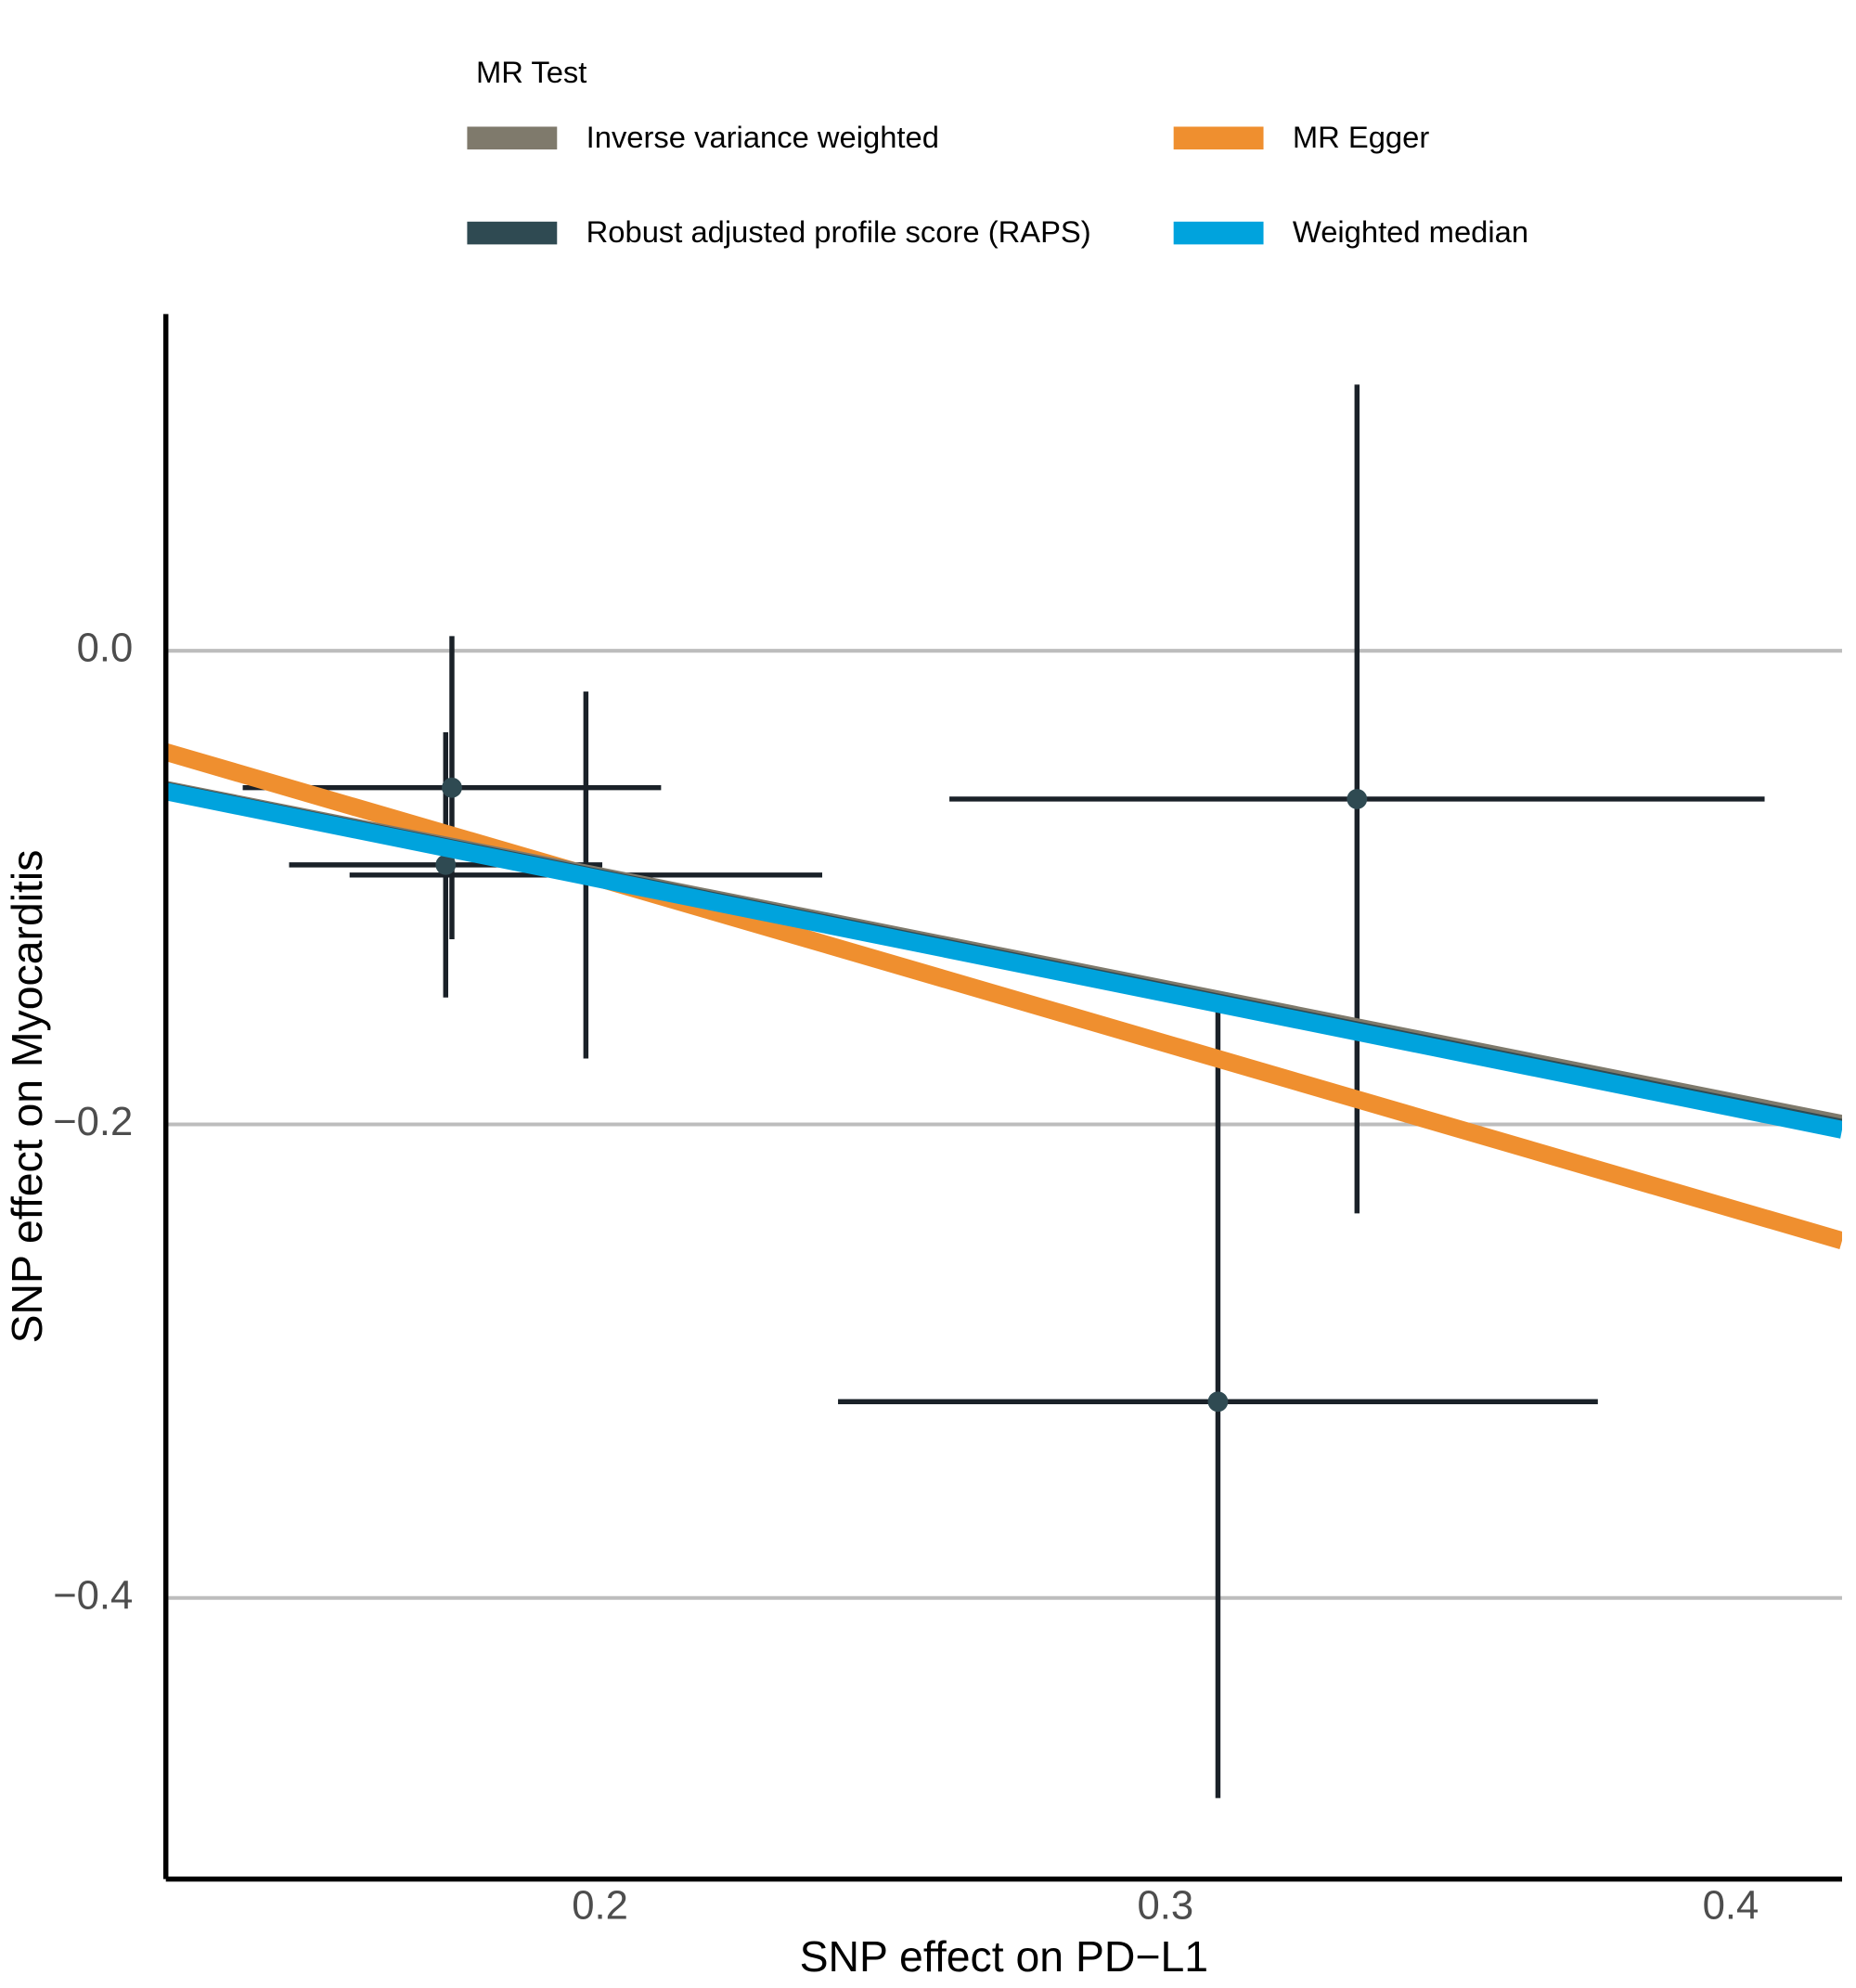 Image resolution: width=1856 pixels, height=1988 pixels. I want to click on y-tick-label: −0.2, so click(93, 1121).